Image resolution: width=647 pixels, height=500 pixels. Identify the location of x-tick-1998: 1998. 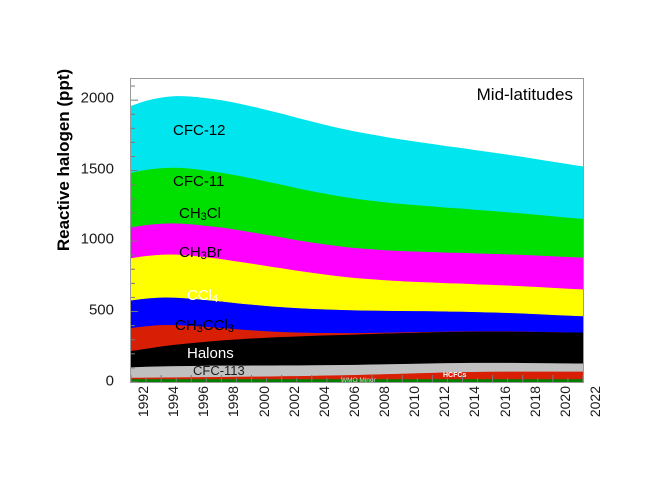
(233, 402).